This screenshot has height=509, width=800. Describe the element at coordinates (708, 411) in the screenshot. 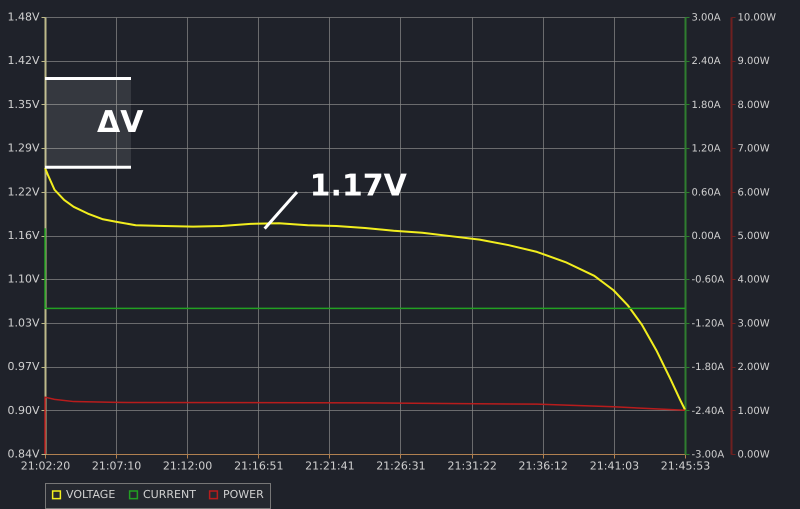

I see `y2-tick-label: -2.40A` at that location.